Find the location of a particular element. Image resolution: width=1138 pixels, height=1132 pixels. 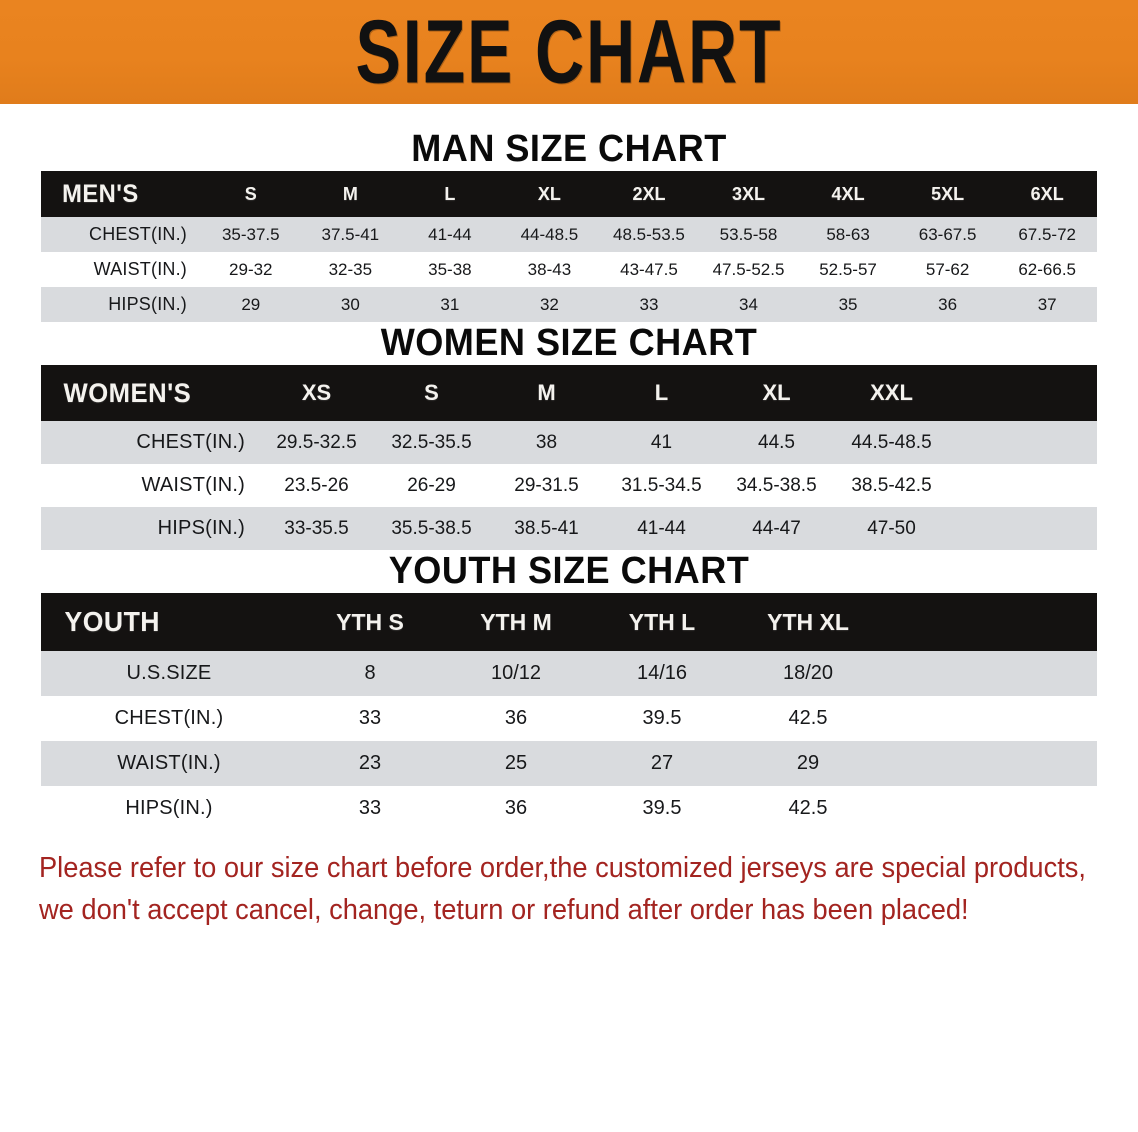

cell: 44-48.5 is located at coordinates (549, 234).